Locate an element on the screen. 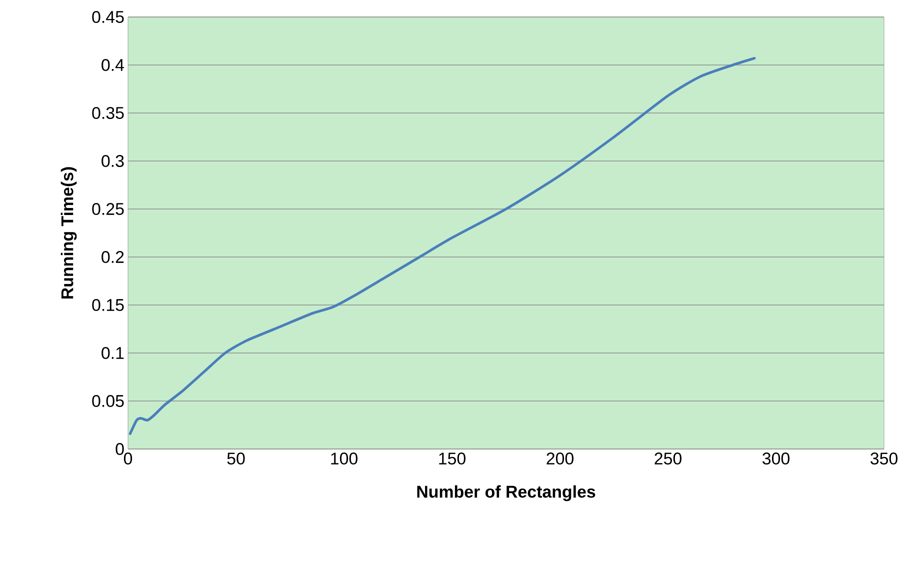  x-tick-label: 50 is located at coordinates (236, 458).